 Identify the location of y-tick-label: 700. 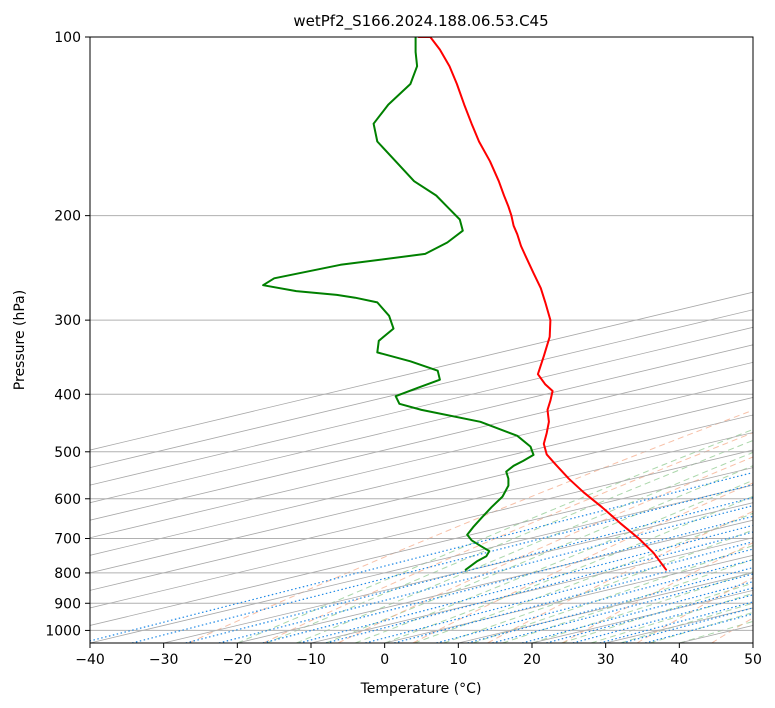
(67, 540).